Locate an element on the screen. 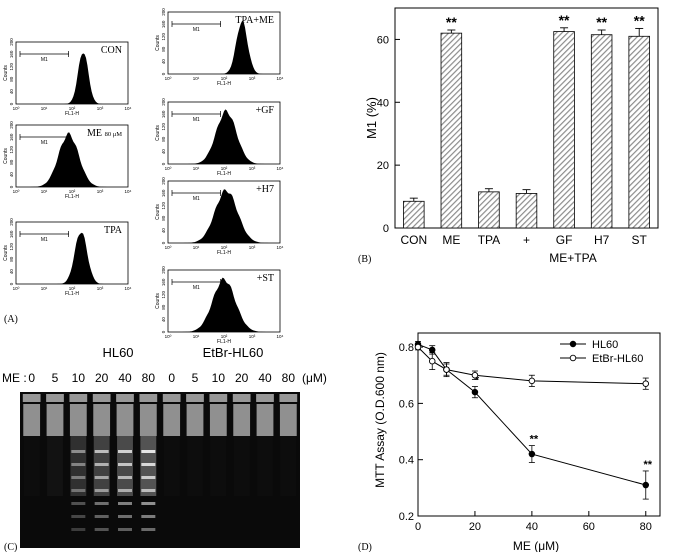 This screenshot has height=552, width=674. gel-background is located at coordinates (160, 470).